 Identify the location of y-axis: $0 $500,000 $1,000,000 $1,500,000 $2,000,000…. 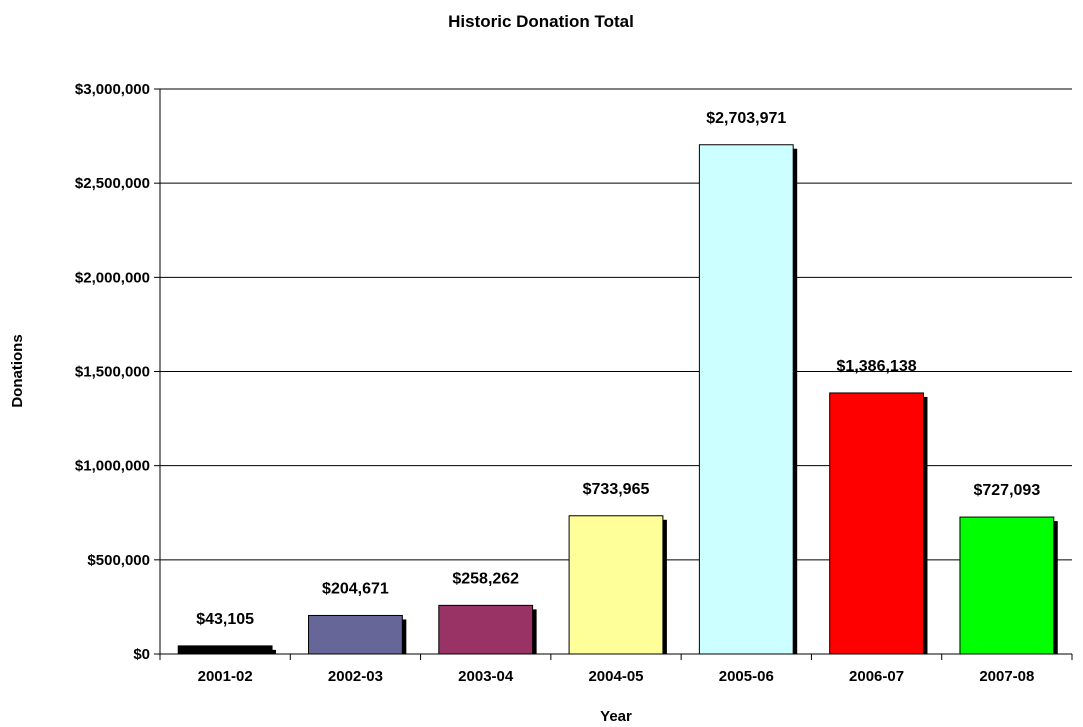
(118, 372).